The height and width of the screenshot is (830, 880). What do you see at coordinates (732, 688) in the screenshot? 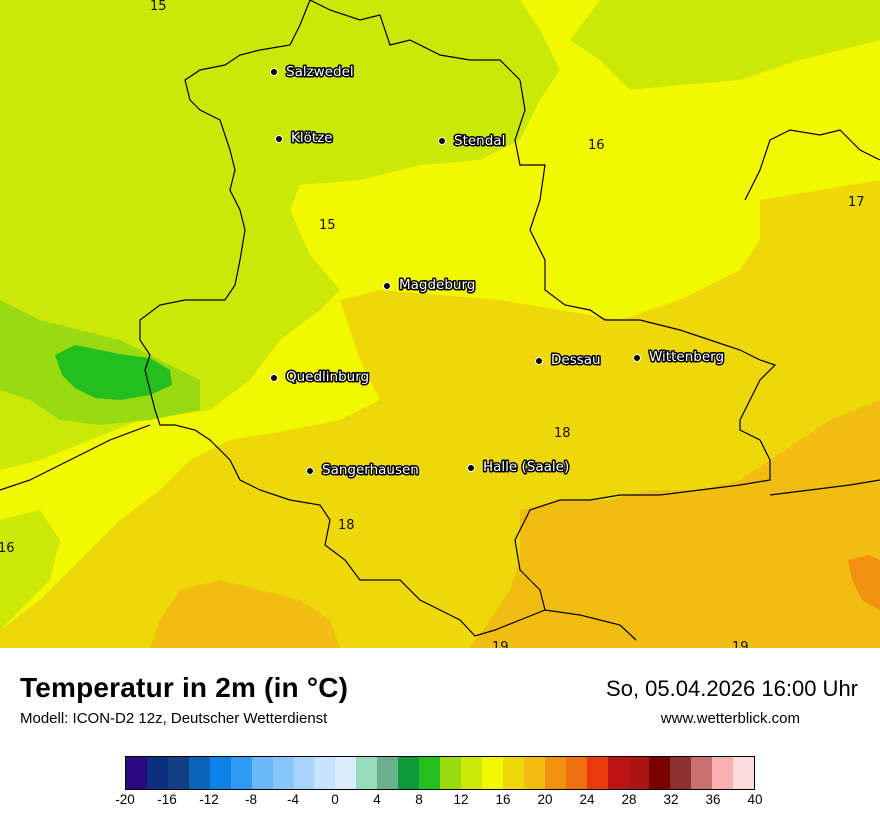
I see `forecast-datetime: So, 05.04.2026 16:00 Uhr` at bounding box center [732, 688].